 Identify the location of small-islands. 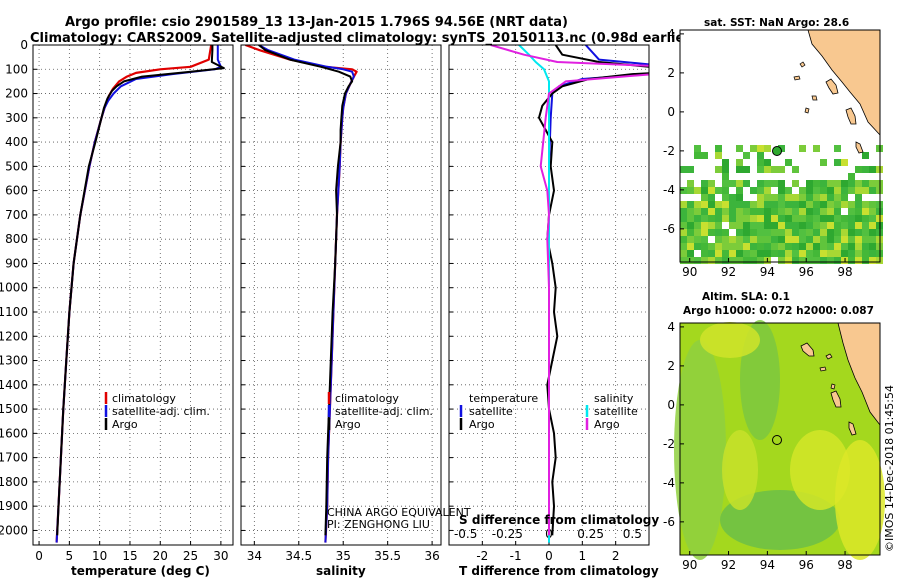
(805, 87).